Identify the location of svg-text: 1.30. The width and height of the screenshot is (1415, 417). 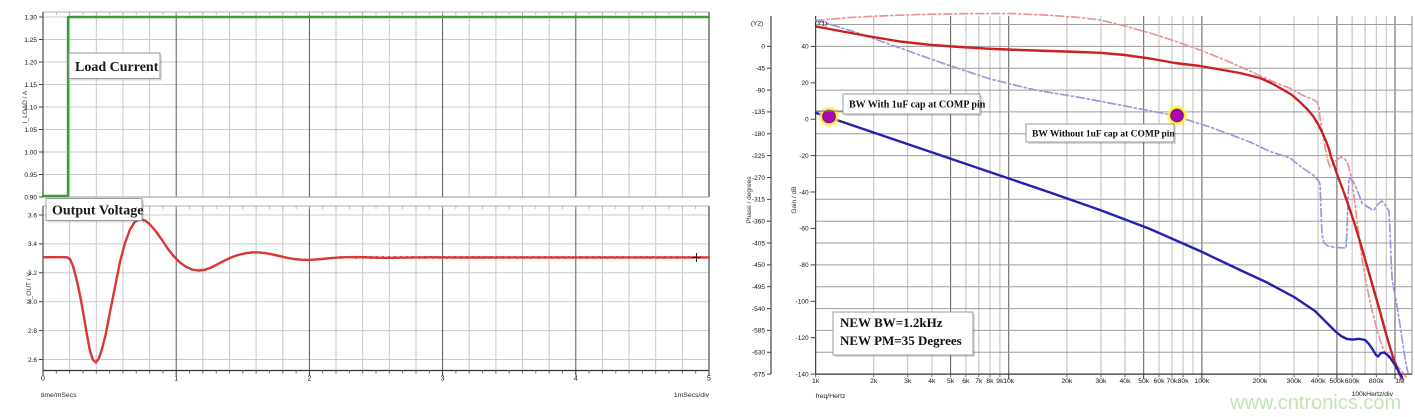
(30, 17).